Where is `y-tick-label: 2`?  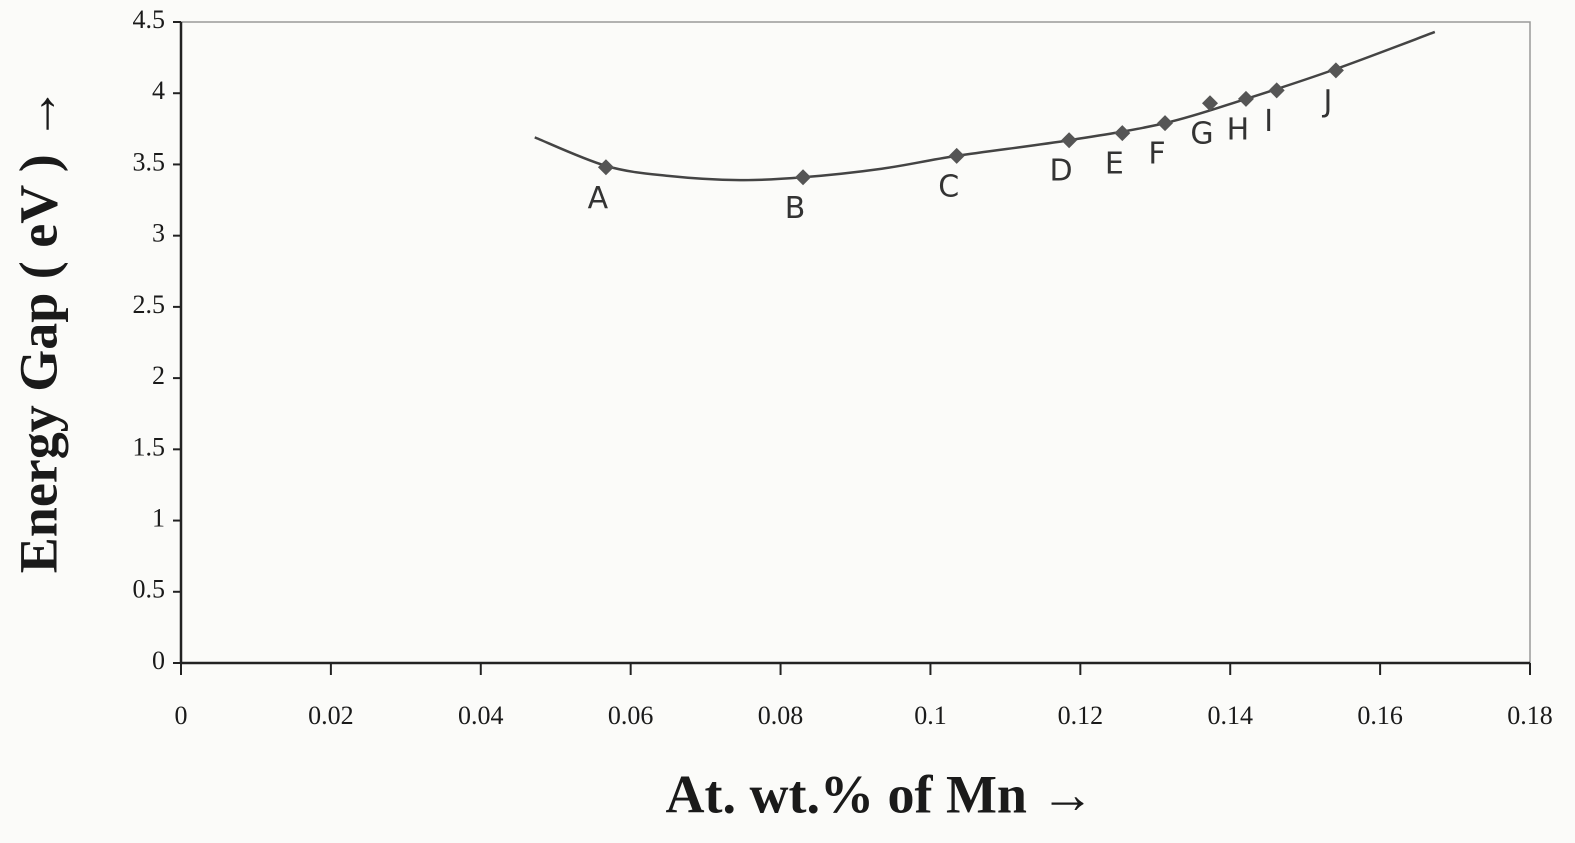 y-tick-label: 2 is located at coordinates (158, 375).